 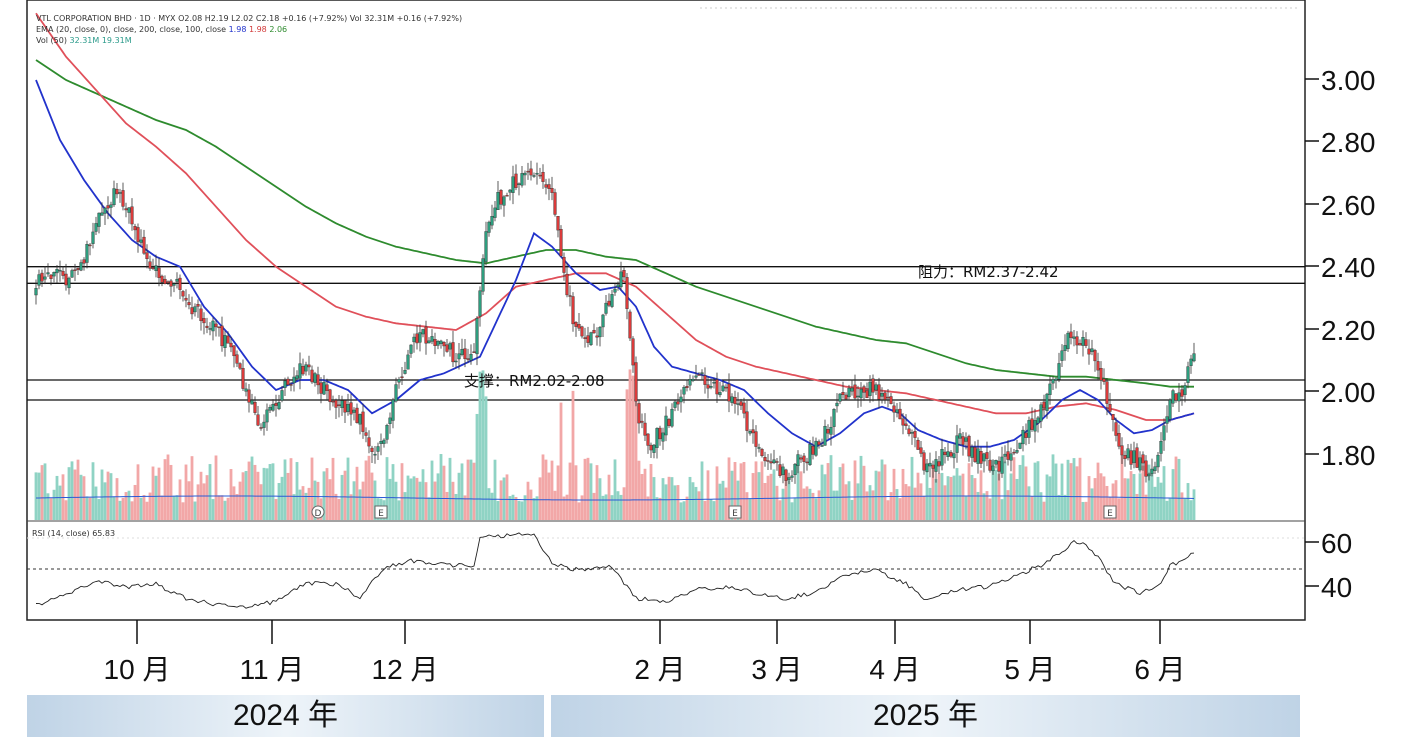 What do you see at coordinates (1348, 392) in the screenshot?
I see `price-tick-label: 2.00` at bounding box center [1348, 392].